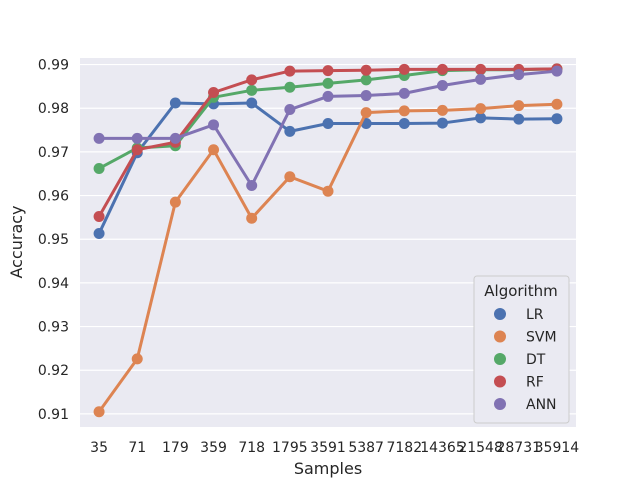 The image size is (640, 480). I want to click on y-tick-label: 0.92, so click(53, 371).